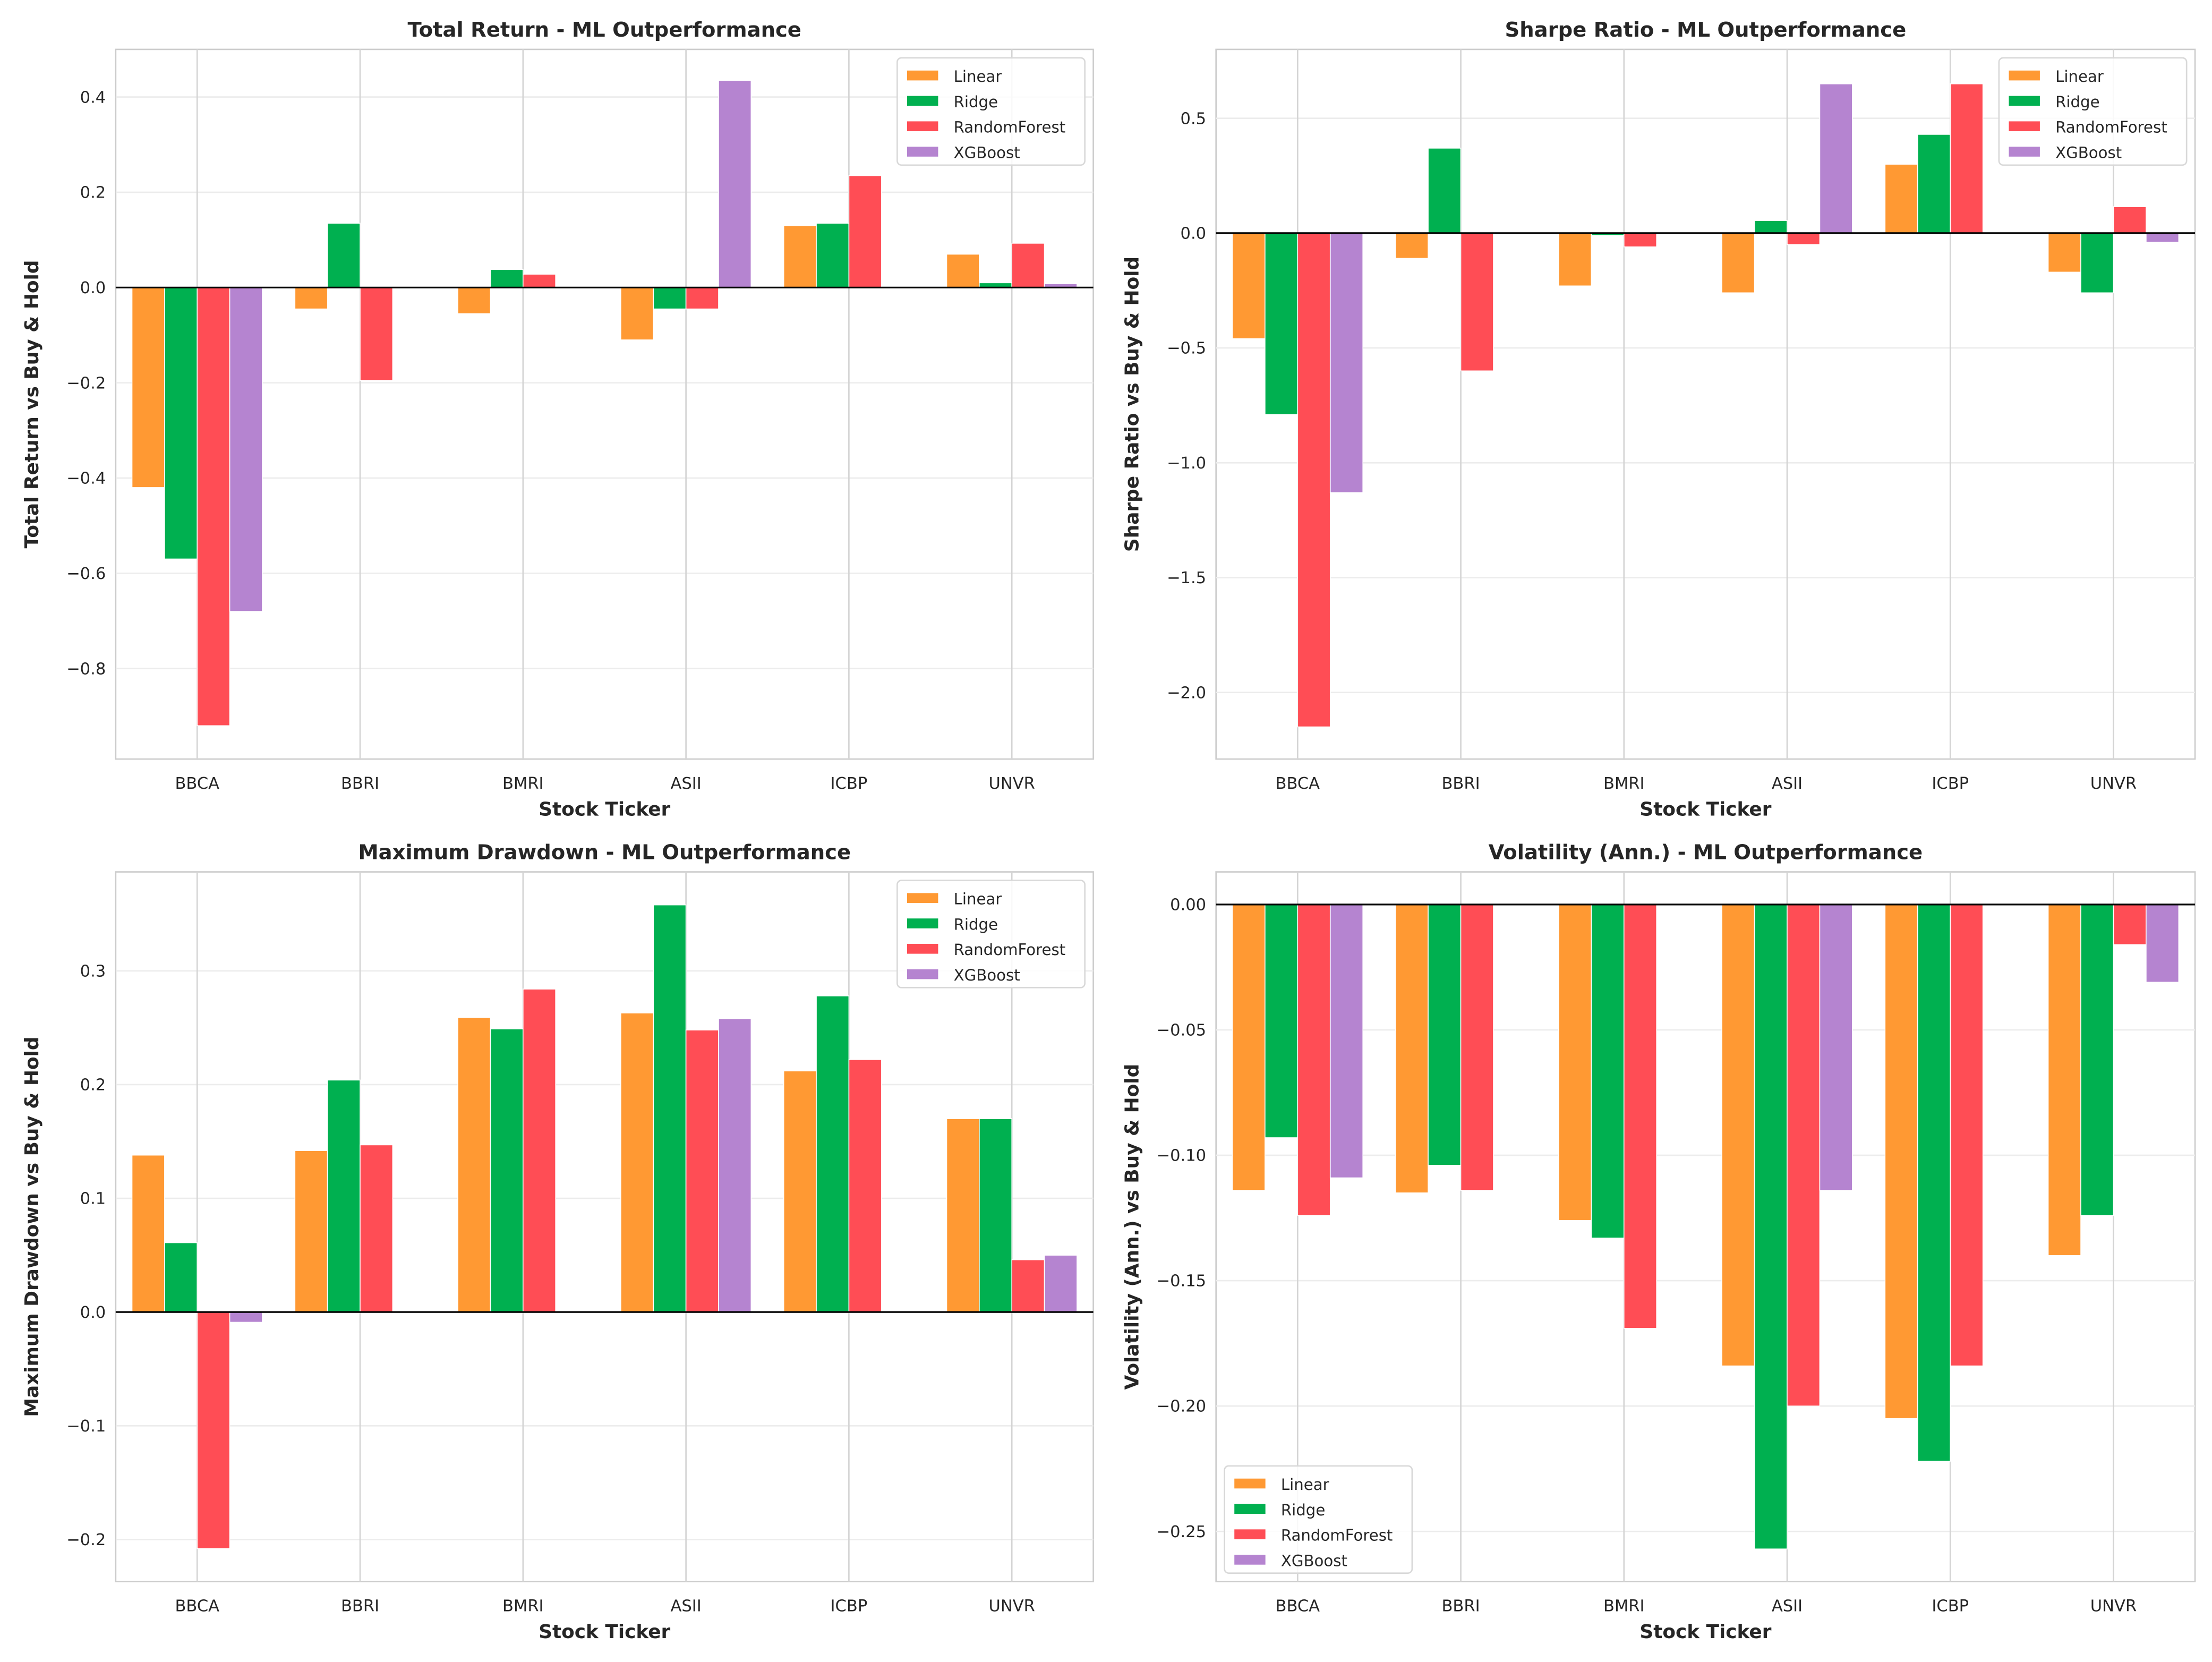 Image resolution: width=2212 pixels, height=1662 pixels. What do you see at coordinates (1182, 1282) in the screenshot?
I see `y-tick-label: −0.15` at bounding box center [1182, 1282].